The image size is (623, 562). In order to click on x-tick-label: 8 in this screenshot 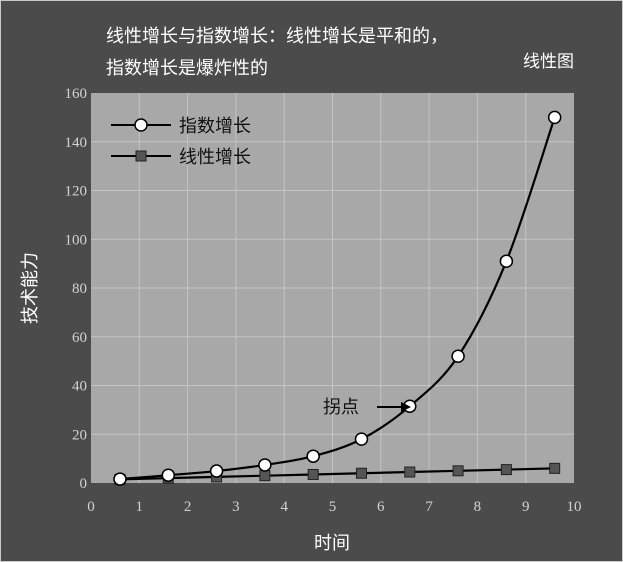, I will do `click(478, 507)`.